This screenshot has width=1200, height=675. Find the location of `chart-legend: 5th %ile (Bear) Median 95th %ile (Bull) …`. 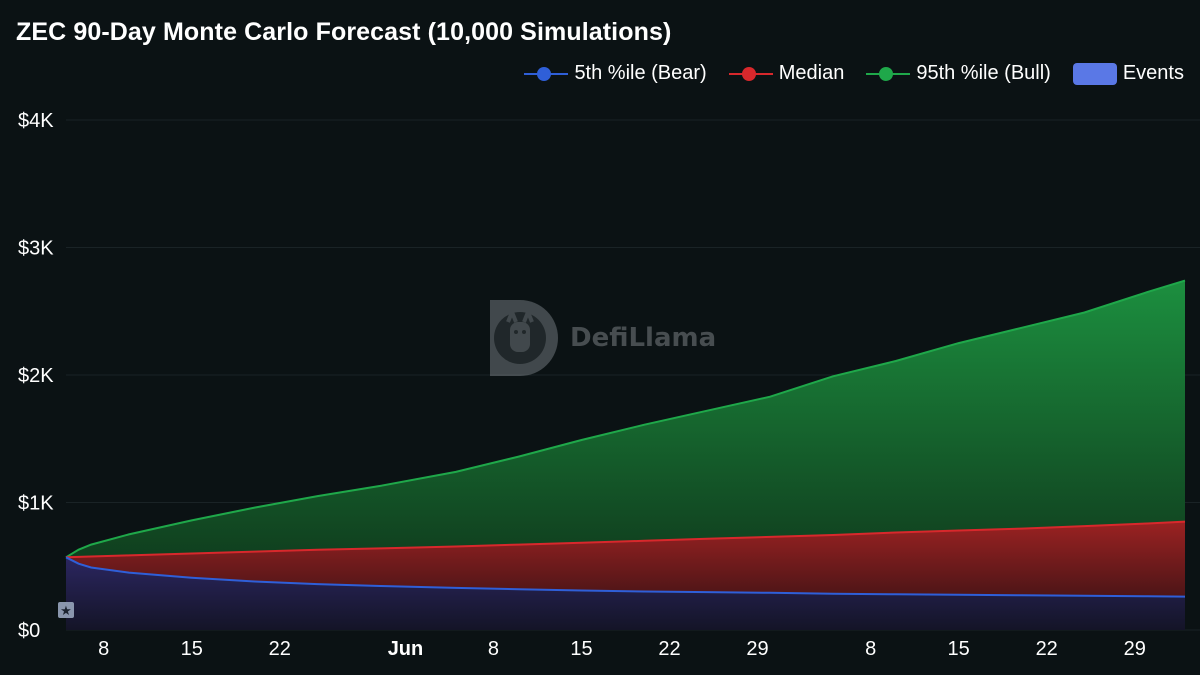

chart-legend: 5th %ile (Bear) Median 95th %ile (Bull) … is located at coordinates (854, 73).